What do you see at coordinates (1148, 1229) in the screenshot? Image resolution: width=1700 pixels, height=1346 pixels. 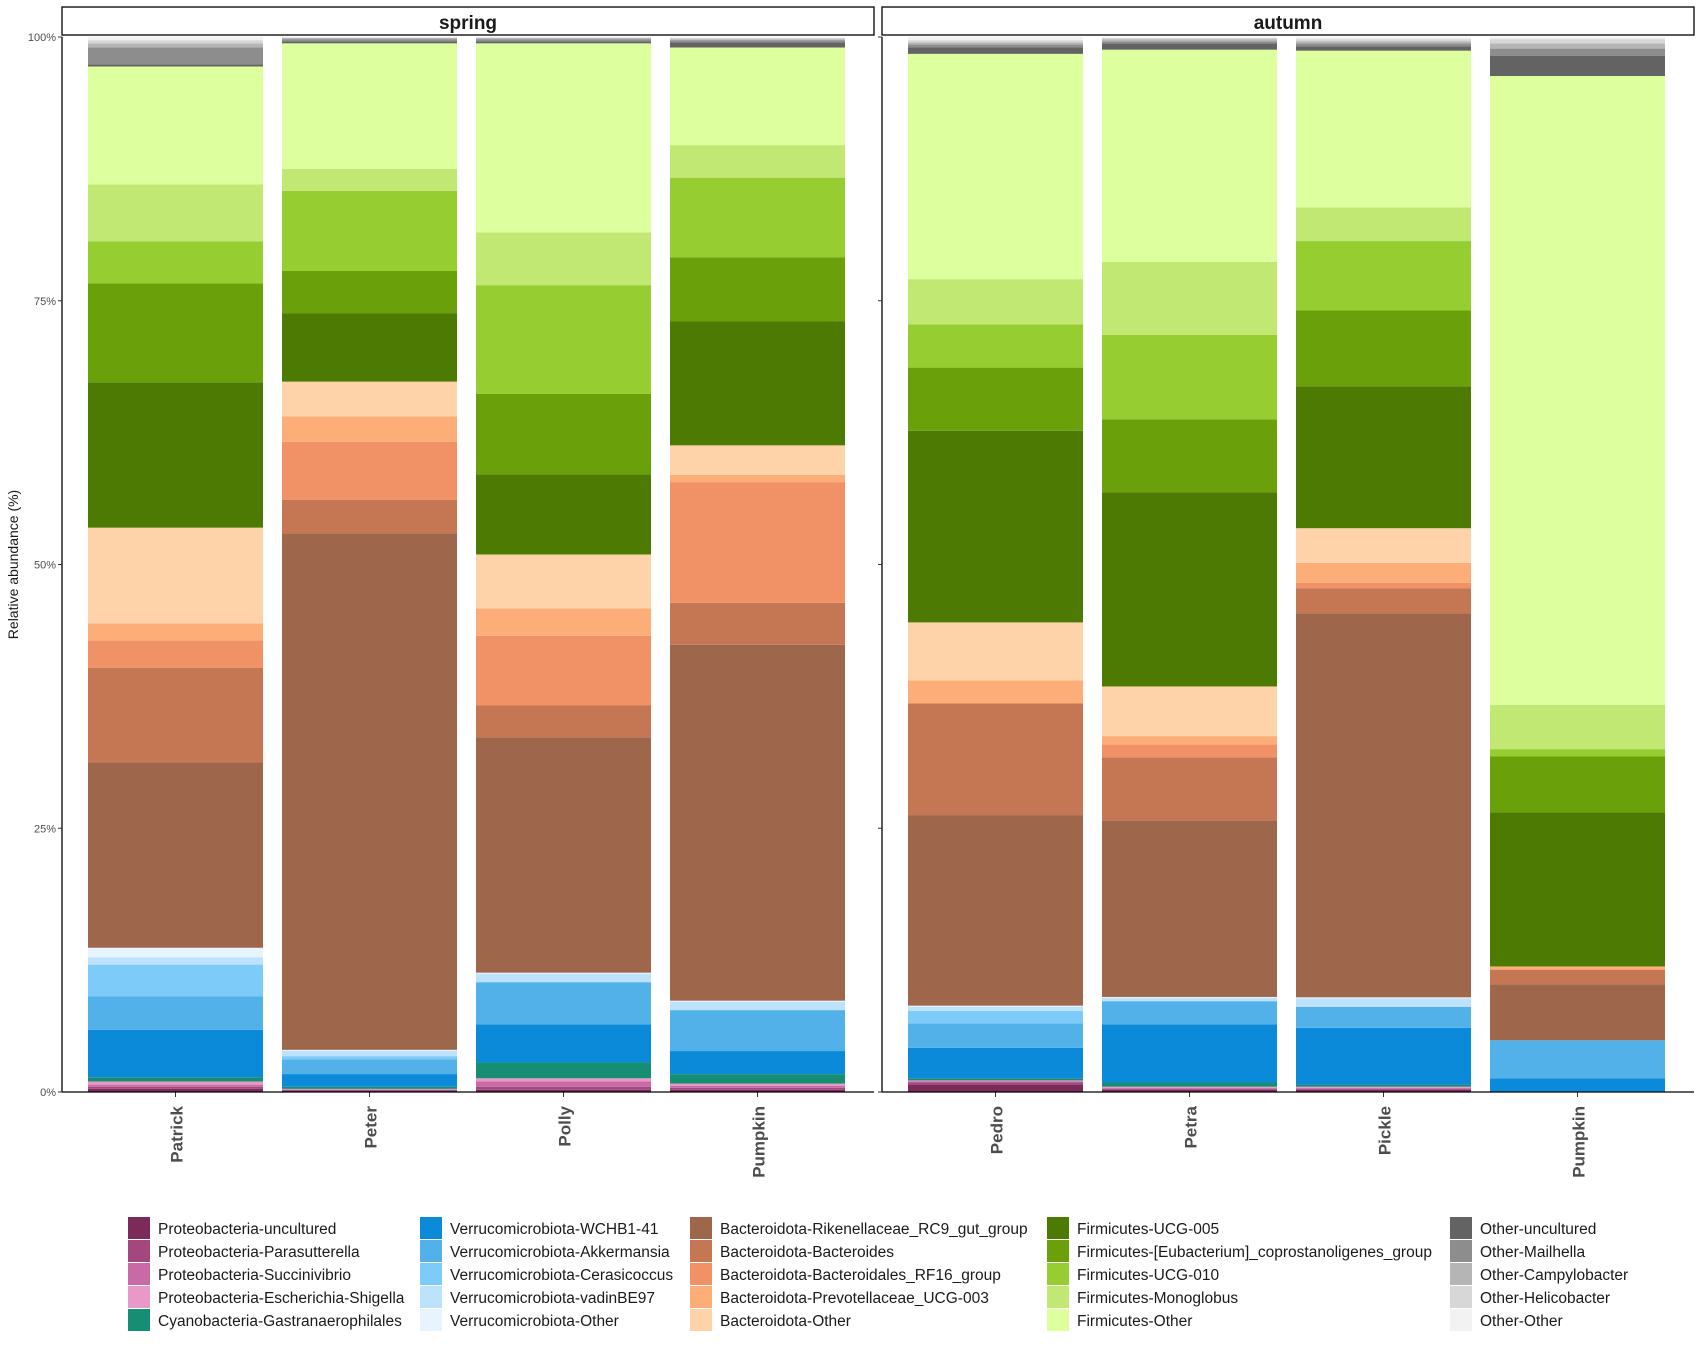 I see `legend-label: Firmicutes-UCG-005` at bounding box center [1148, 1229].